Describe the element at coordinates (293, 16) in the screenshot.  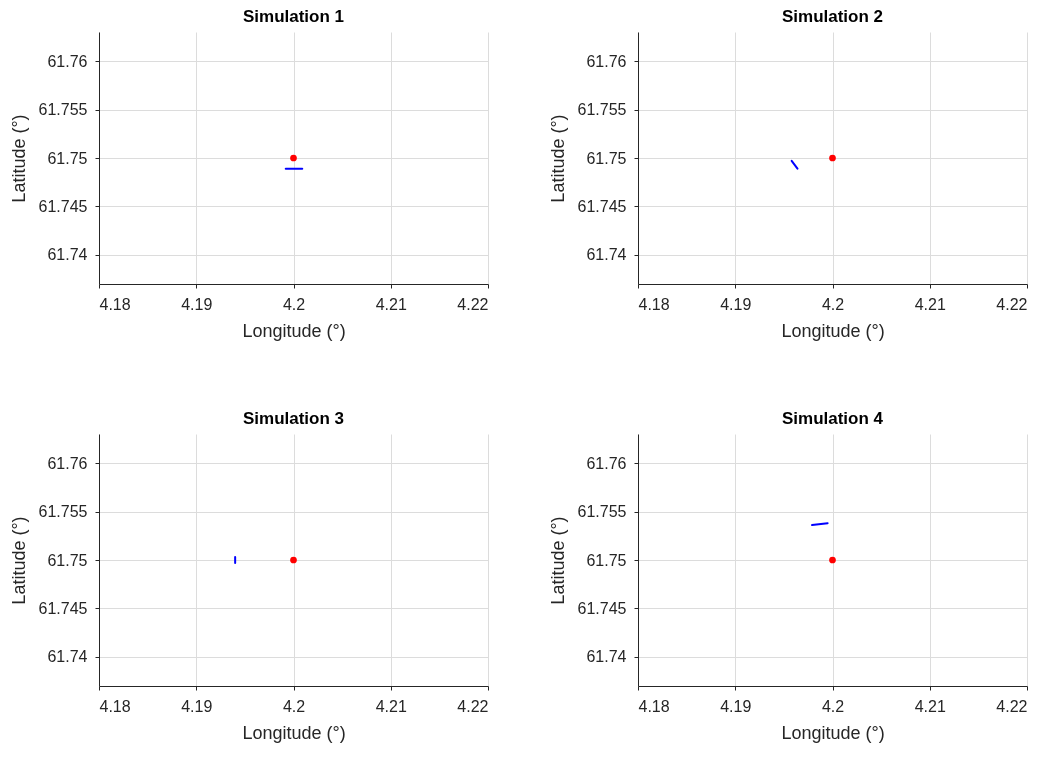
I see `chart-title: Simulation 1` at that location.